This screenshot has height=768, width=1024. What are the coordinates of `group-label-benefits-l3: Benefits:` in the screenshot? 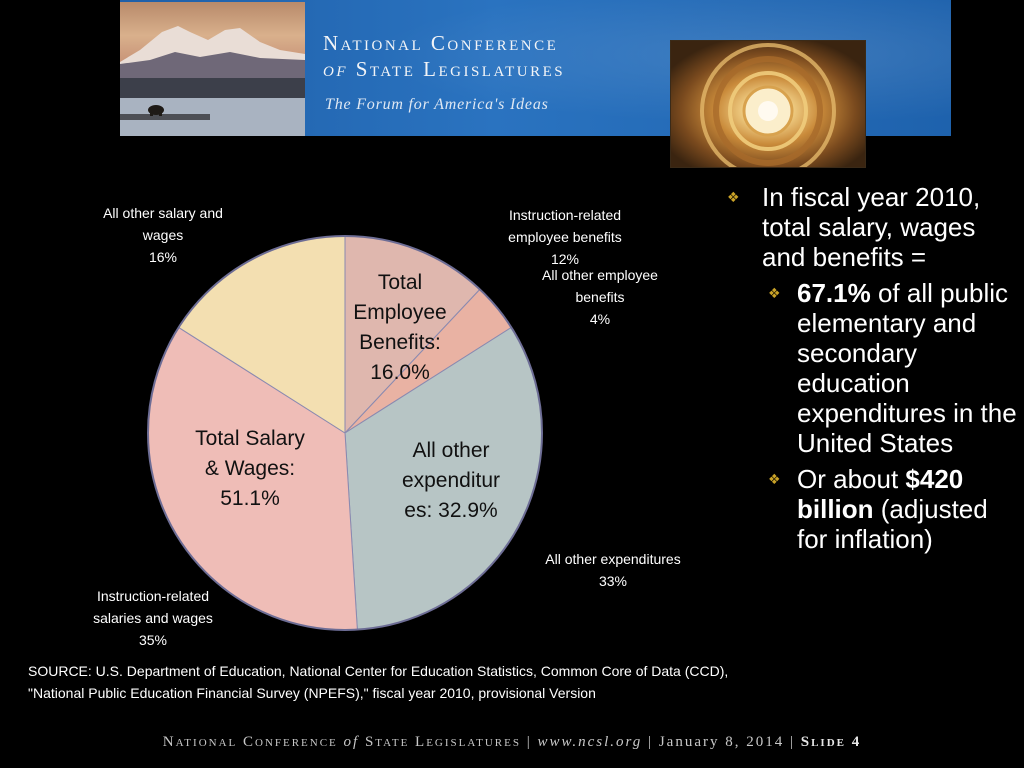 It's located at (400, 342).